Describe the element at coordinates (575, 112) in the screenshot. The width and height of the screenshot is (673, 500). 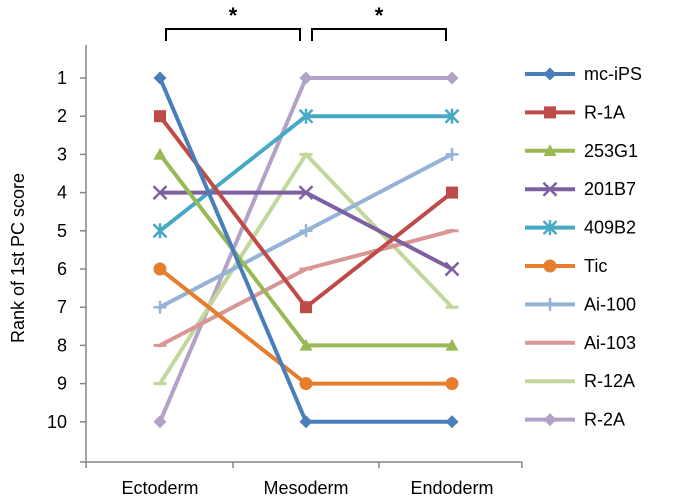
I see `legend-item-r-1a: R-1A` at that location.